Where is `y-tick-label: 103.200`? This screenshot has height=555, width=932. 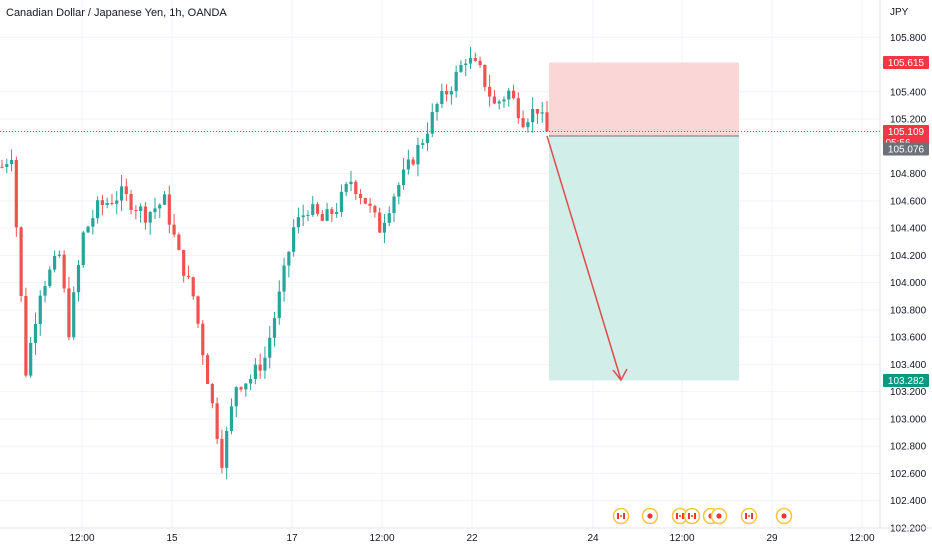 y-tick-label: 103.200 is located at coordinates (908, 392).